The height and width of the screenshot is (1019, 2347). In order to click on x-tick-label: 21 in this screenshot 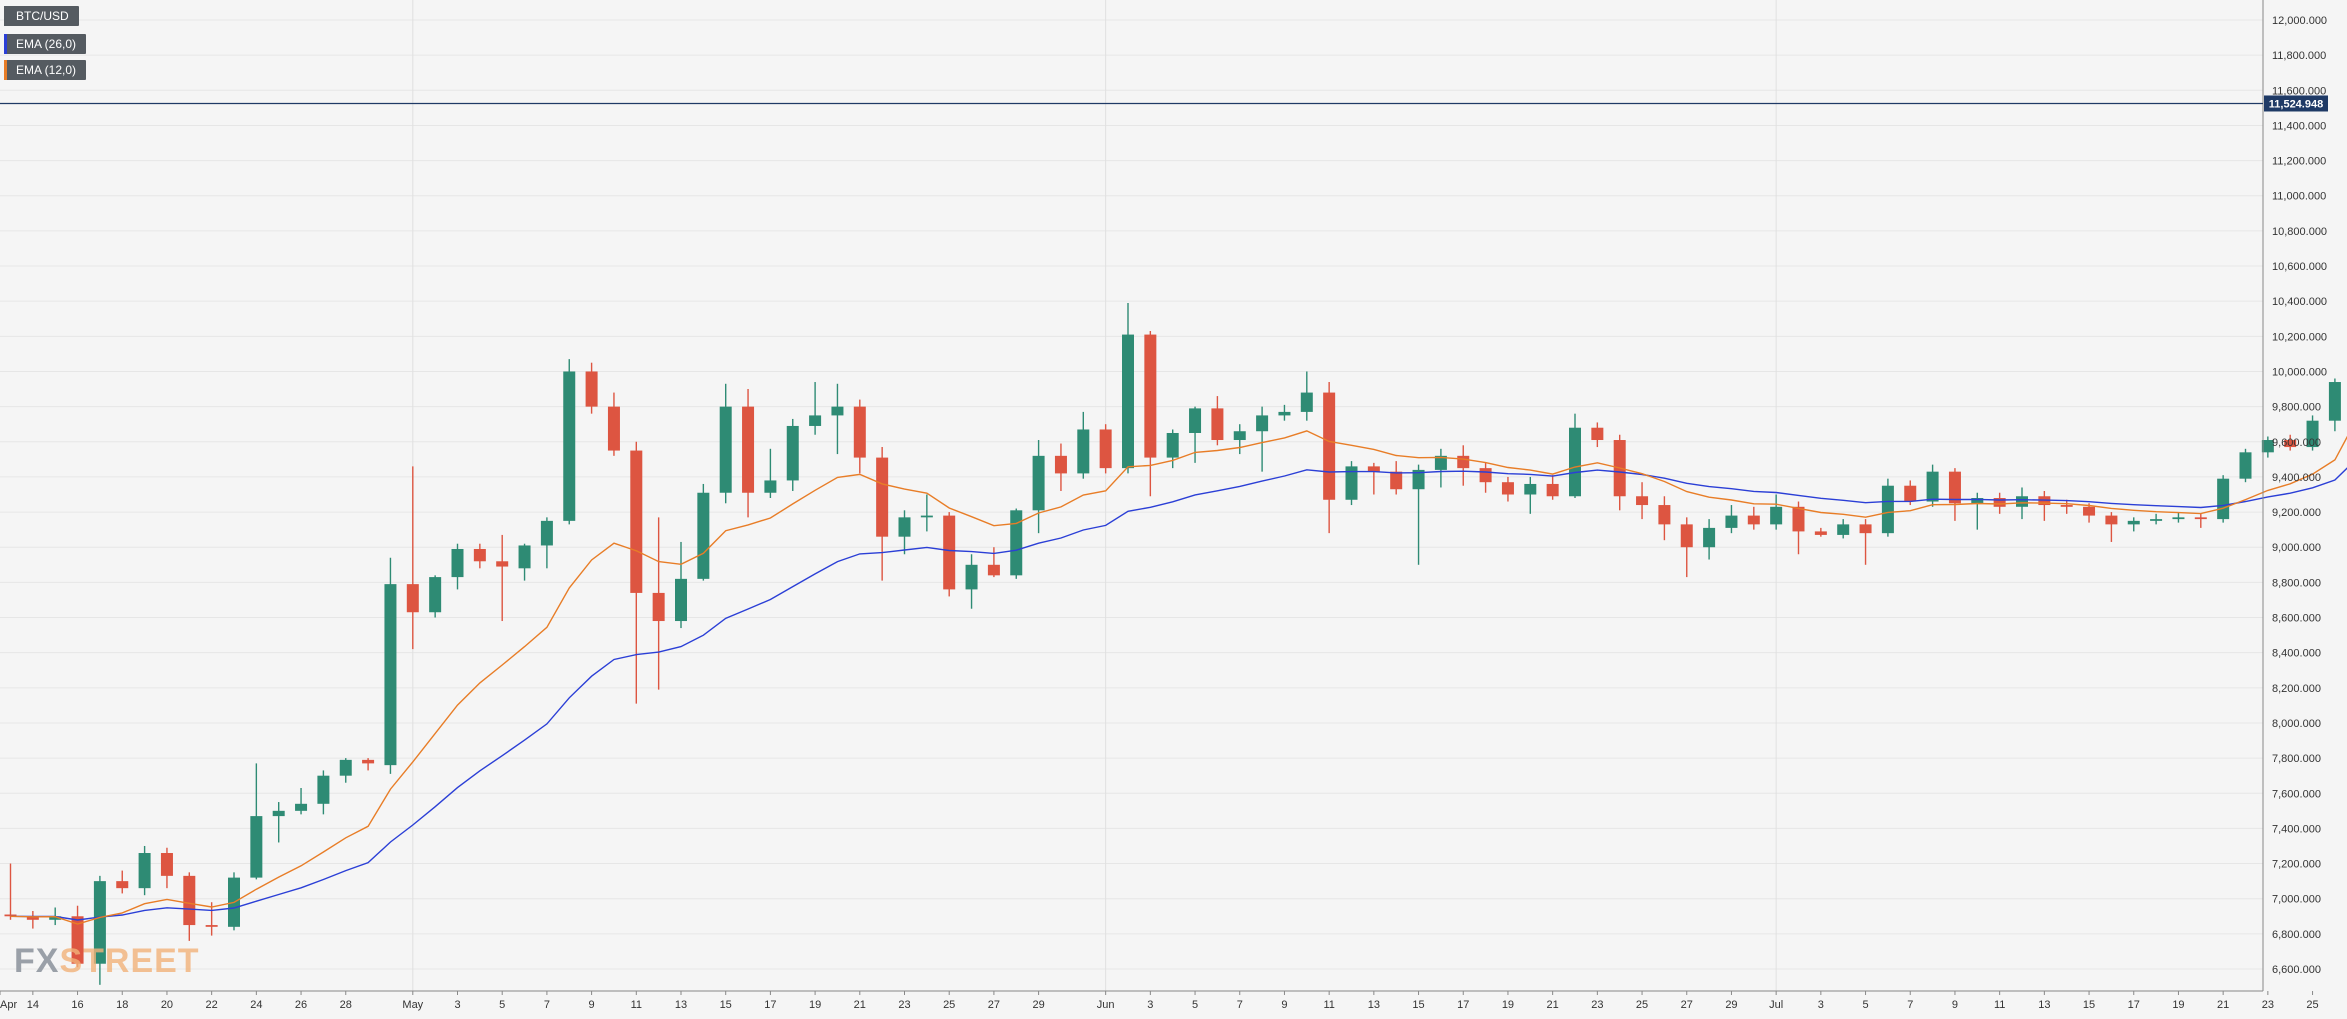, I will do `click(860, 1005)`.